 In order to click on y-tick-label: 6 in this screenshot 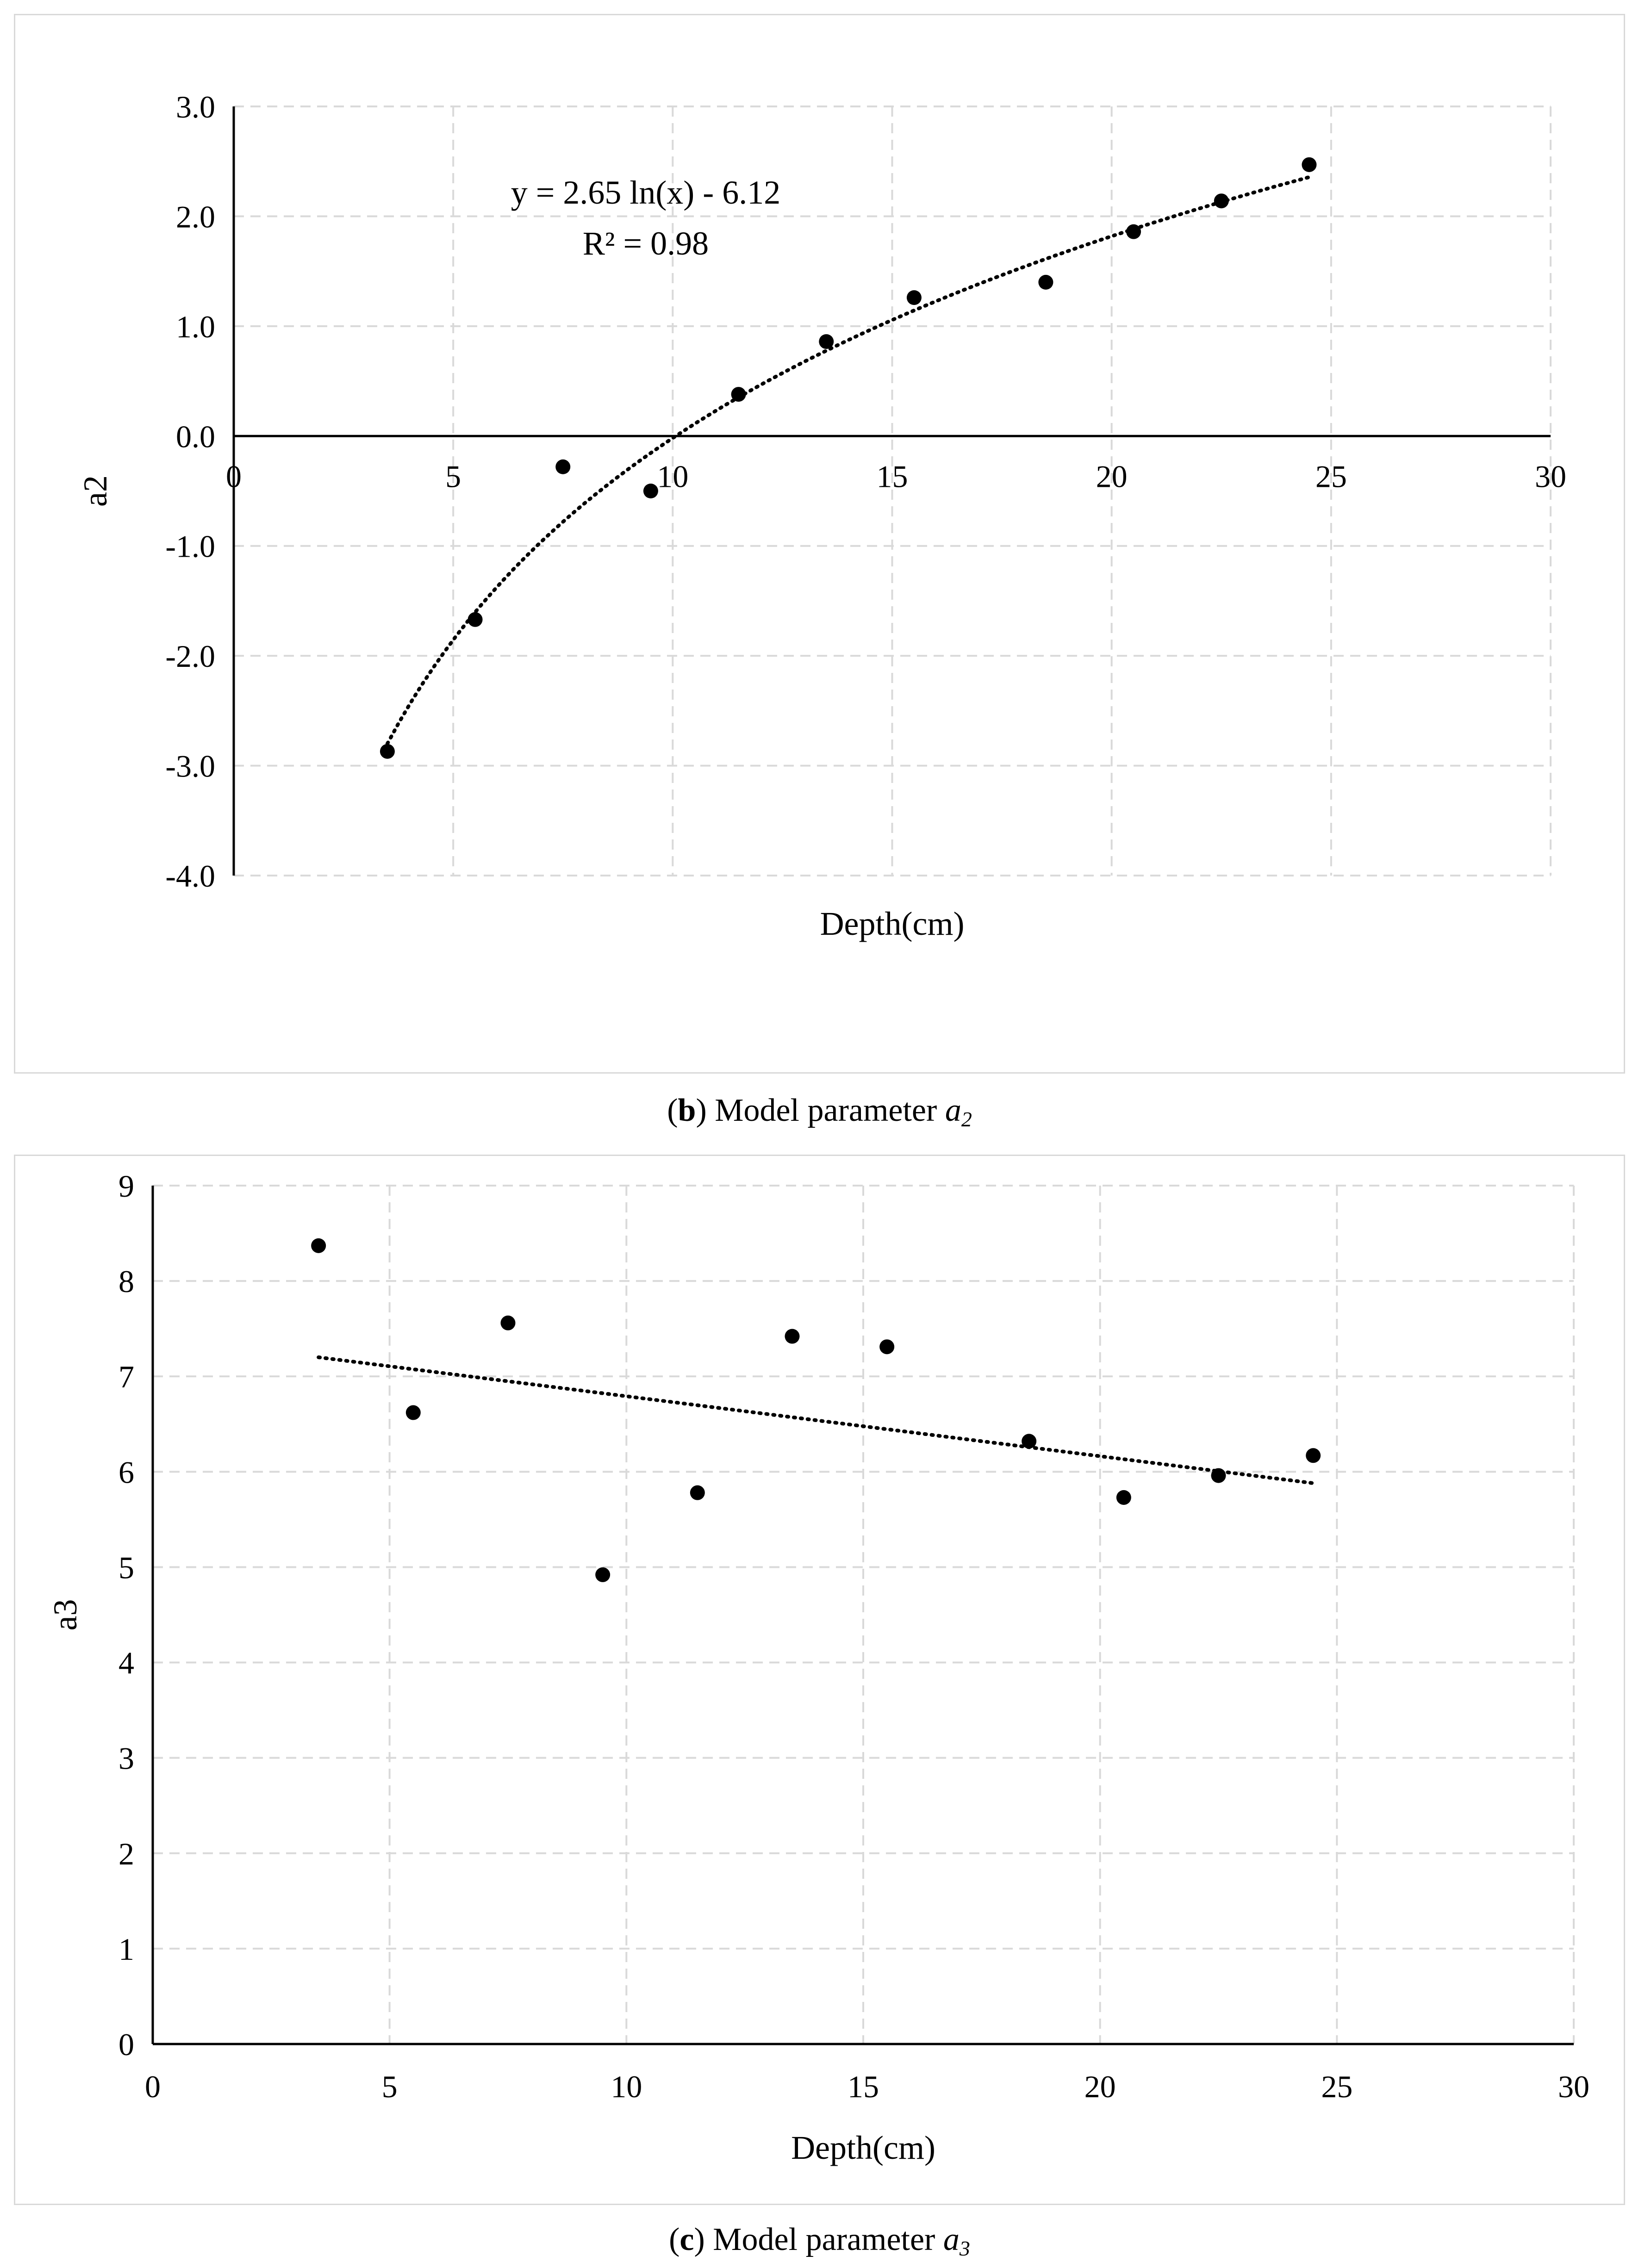, I will do `click(126, 1472)`.